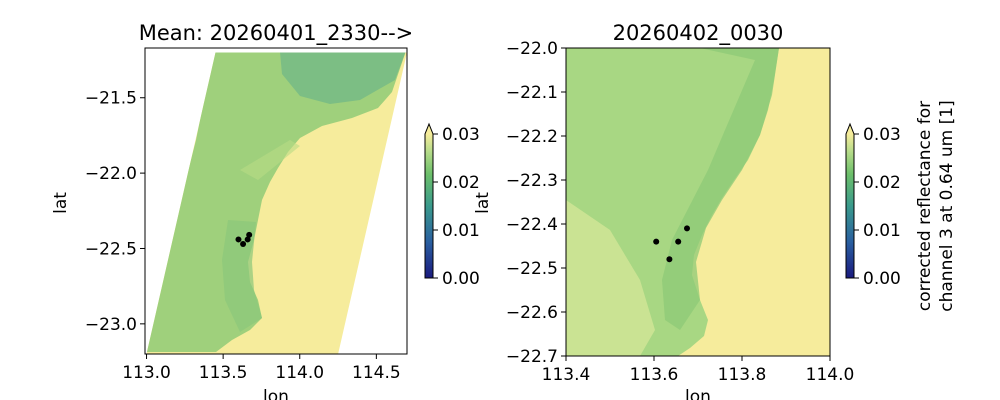 The image size is (1000, 400). Describe the element at coordinates (461, 279) in the screenshot. I see `chart-1-colorbar-tick-label: 0.00` at that location.